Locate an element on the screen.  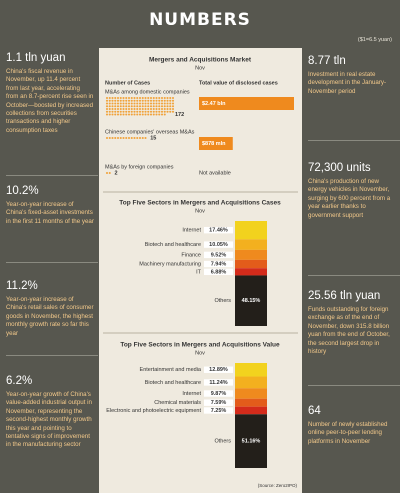
category-label: Entertainment and media is located at coordinates (171, 370).